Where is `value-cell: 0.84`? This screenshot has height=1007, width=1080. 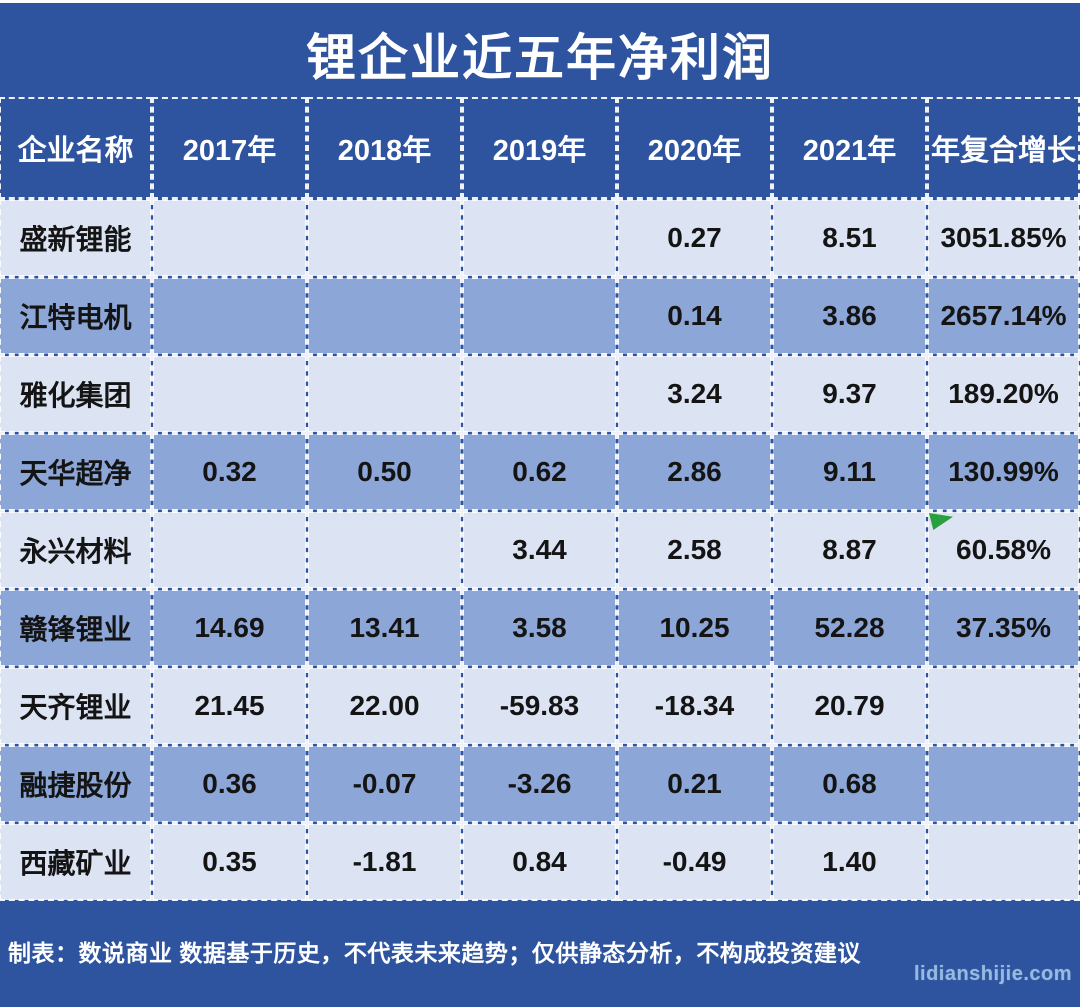
value-cell: 0.84 is located at coordinates (539, 862).